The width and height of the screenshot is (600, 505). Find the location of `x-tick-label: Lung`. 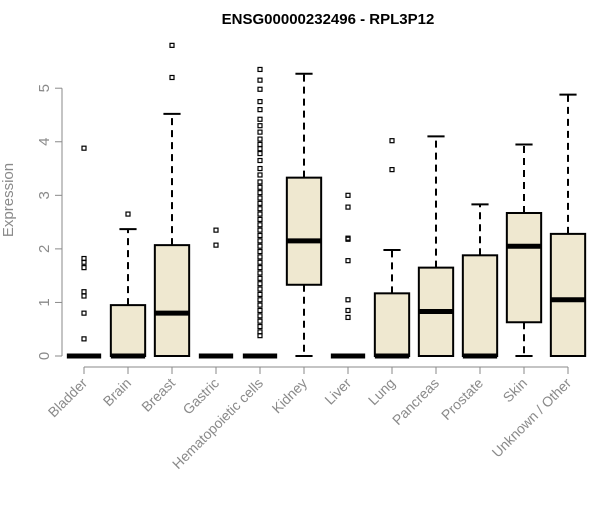

x-tick-label: Lung is located at coordinates (381, 391).